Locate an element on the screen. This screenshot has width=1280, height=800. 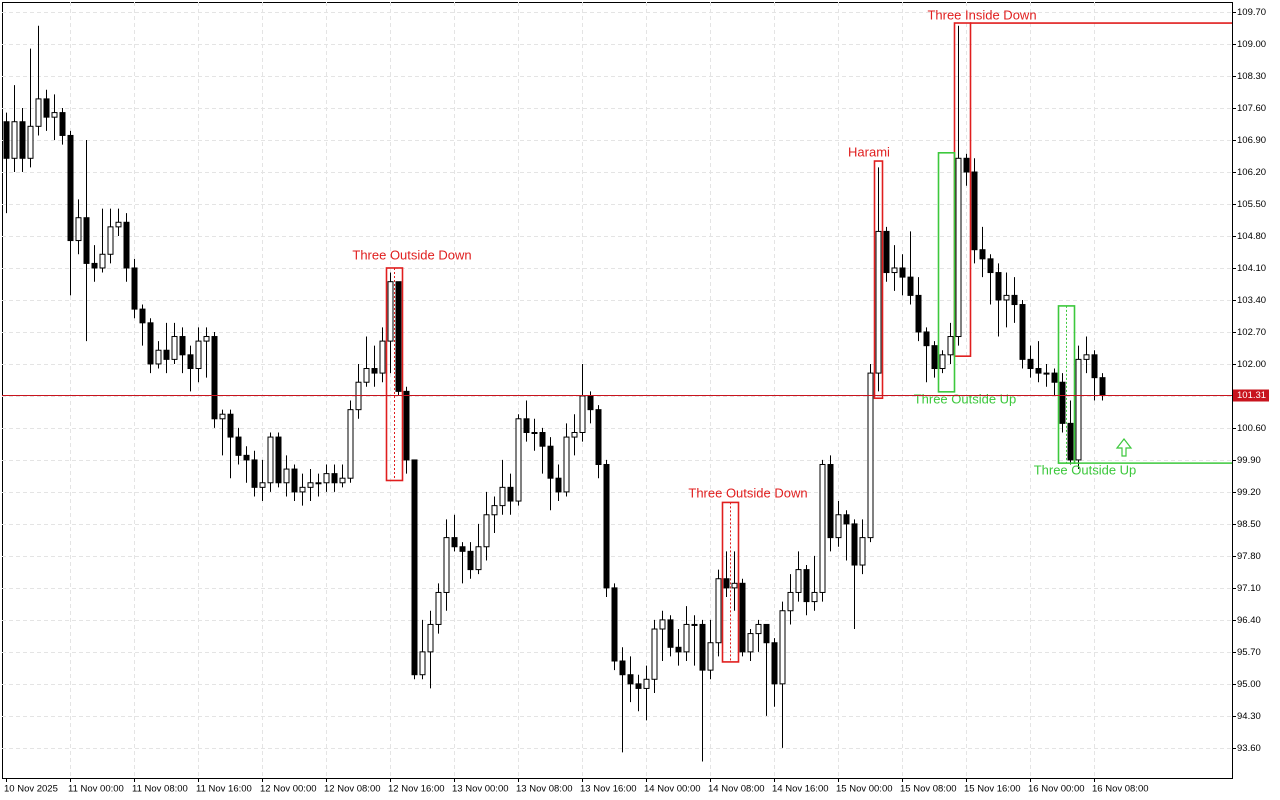
pattern-label: Harami is located at coordinates (869, 151).